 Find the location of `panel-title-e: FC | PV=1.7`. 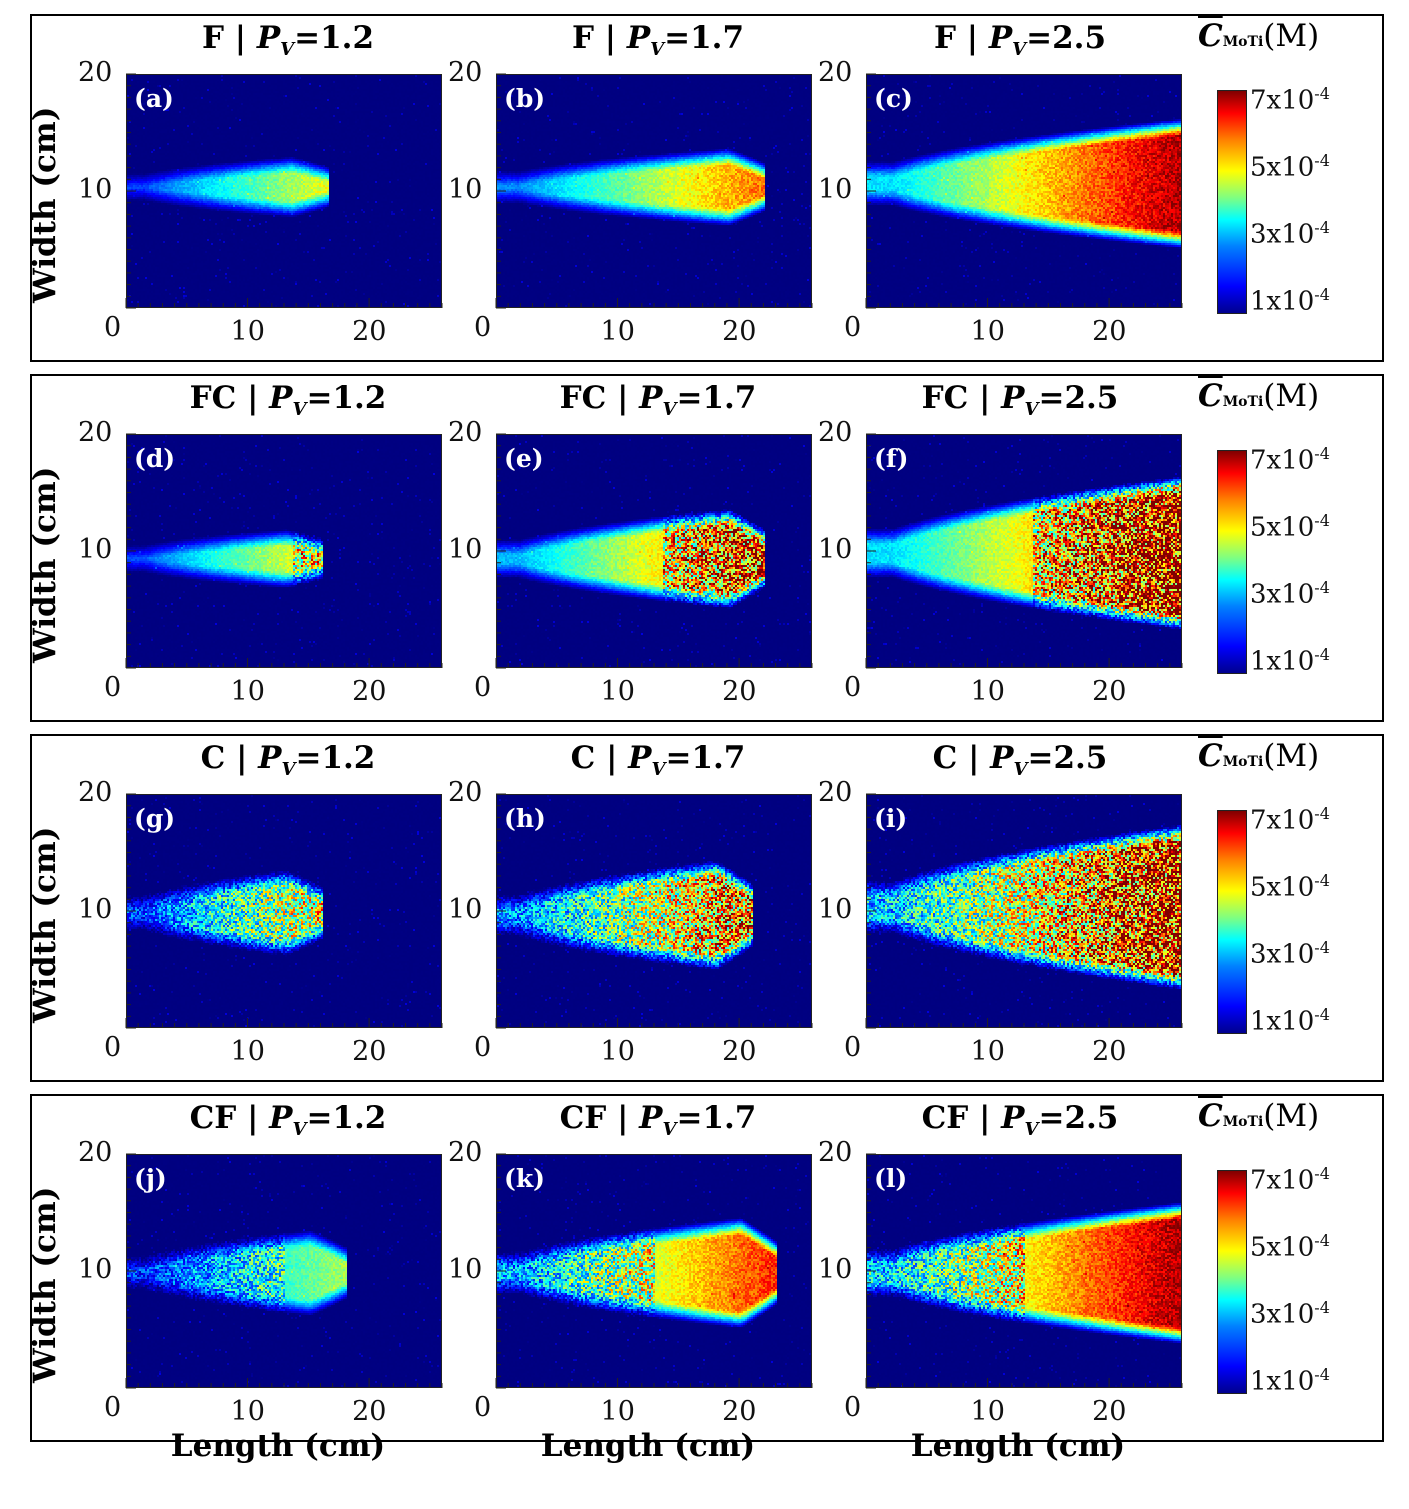

panel-title-e: FC | PV=1.7 is located at coordinates (658, 400).